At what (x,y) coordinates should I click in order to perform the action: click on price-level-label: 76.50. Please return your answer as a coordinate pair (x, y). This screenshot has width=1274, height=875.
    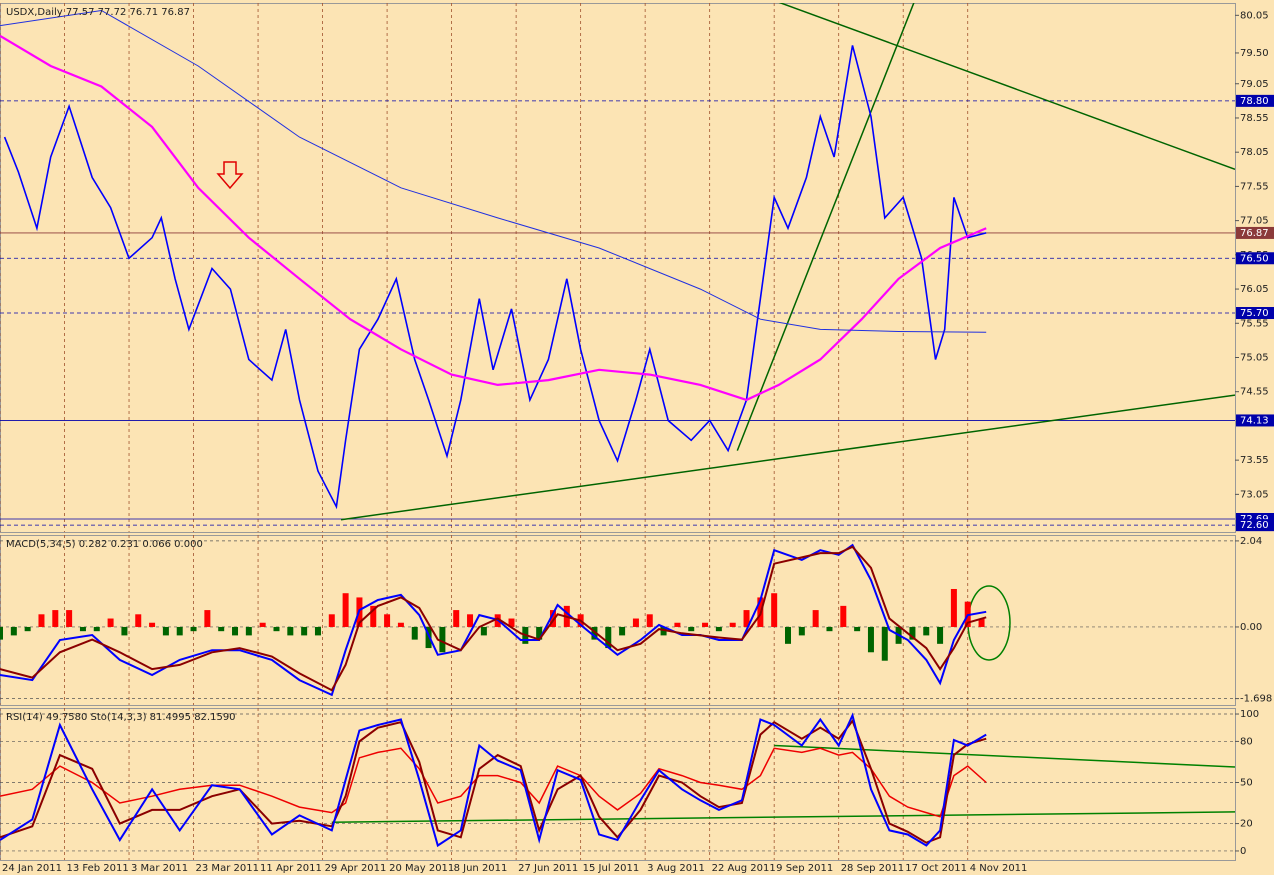
    Looking at the image, I should click on (1254, 258).